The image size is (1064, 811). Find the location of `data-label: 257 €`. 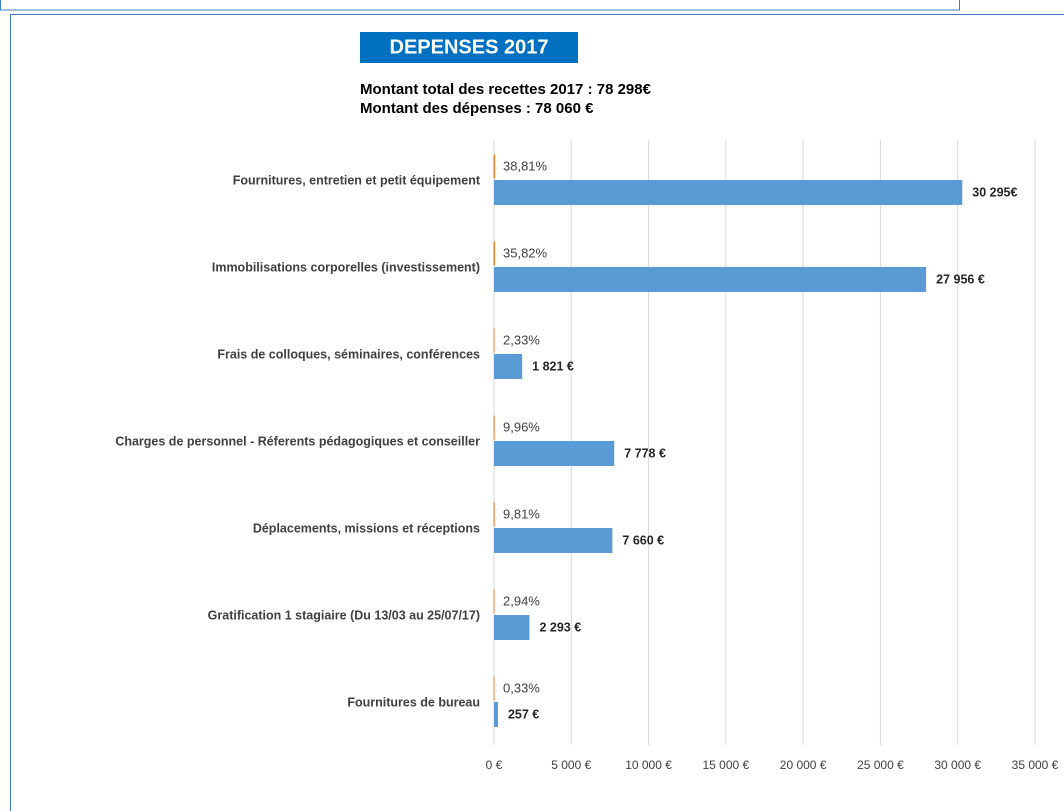

data-label: 257 € is located at coordinates (523, 714).